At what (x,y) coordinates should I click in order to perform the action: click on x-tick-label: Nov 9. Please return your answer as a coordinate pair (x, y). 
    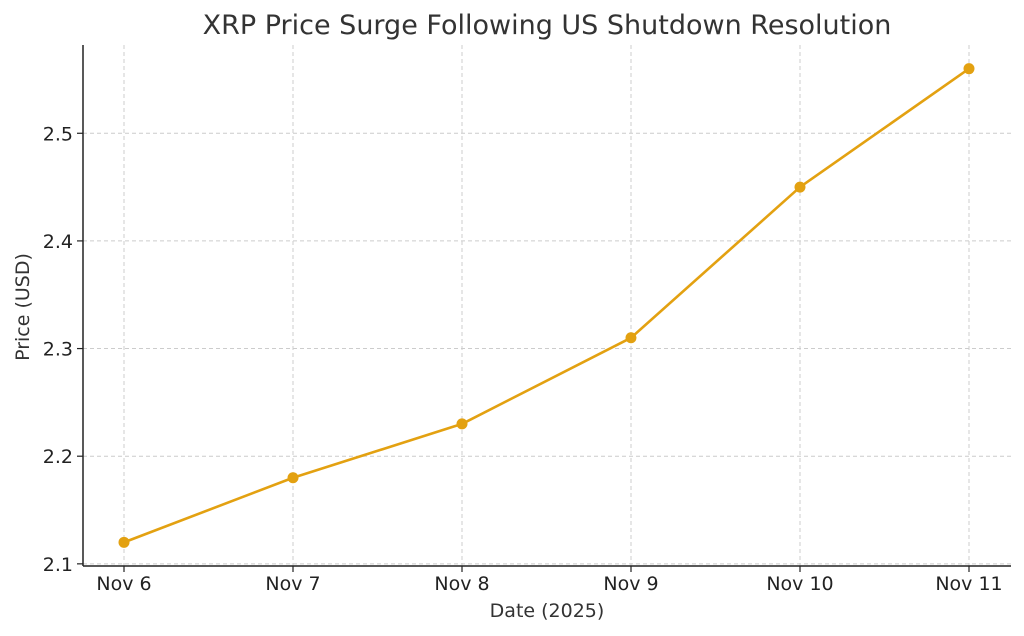
    Looking at the image, I should click on (630, 584).